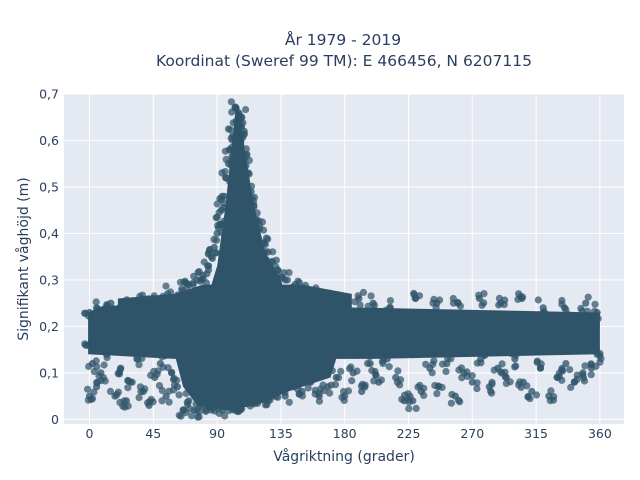 This screenshot has width=640, height=480. Describe the element at coordinates (256, 382) in the screenshot. I see `dense-lower-lobe` at that location.